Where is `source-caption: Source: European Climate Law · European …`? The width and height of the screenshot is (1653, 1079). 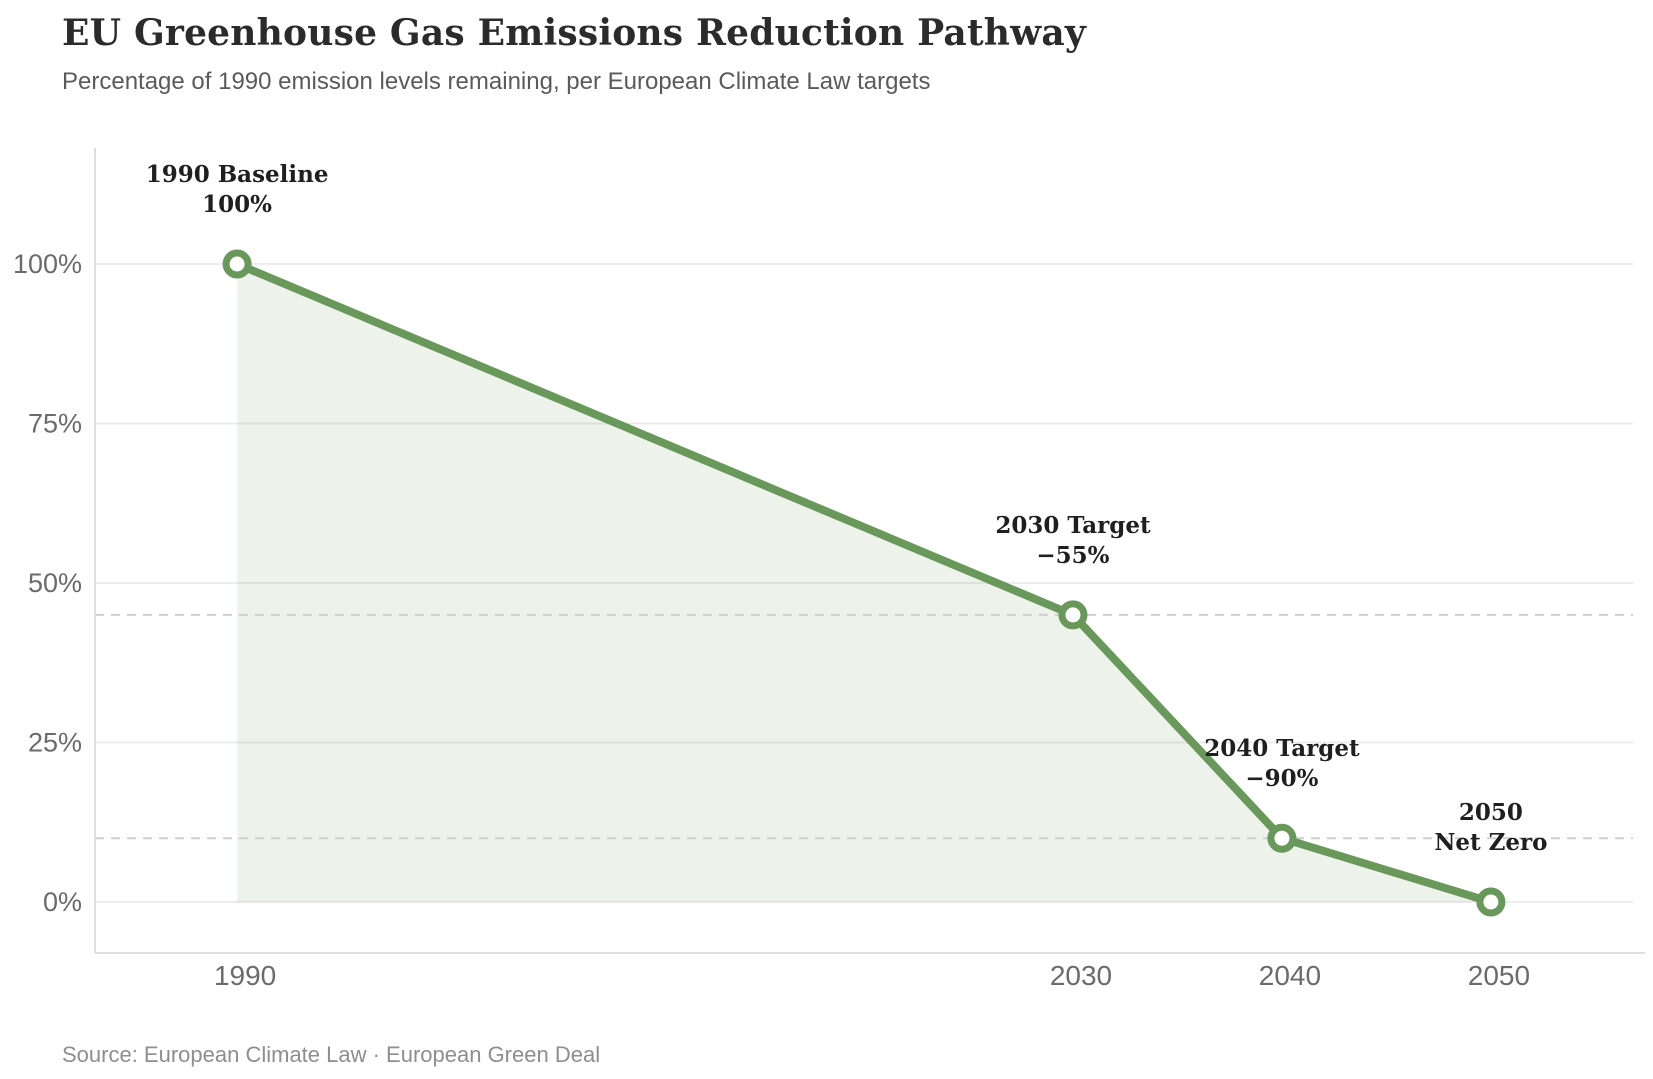
source-caption: Source: European Climate Law · European … is located at coordinates (331, 1054).